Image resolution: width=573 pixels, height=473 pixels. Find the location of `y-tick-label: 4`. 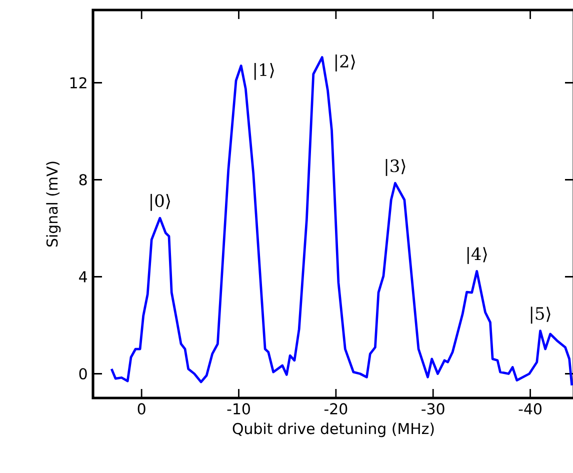

y-tick-label: 4 is located at coordinates (83, 276).